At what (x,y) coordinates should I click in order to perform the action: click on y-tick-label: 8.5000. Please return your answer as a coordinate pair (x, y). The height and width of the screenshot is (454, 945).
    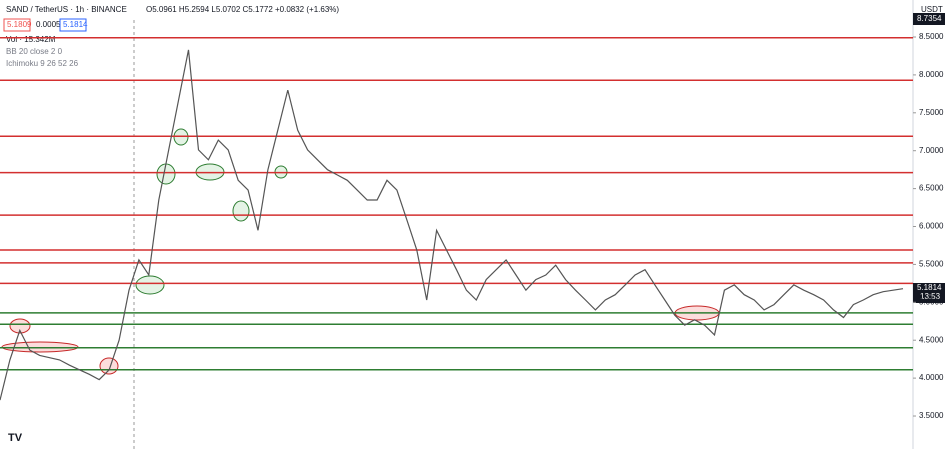
    Looking at the image, I should click on (931, 36).